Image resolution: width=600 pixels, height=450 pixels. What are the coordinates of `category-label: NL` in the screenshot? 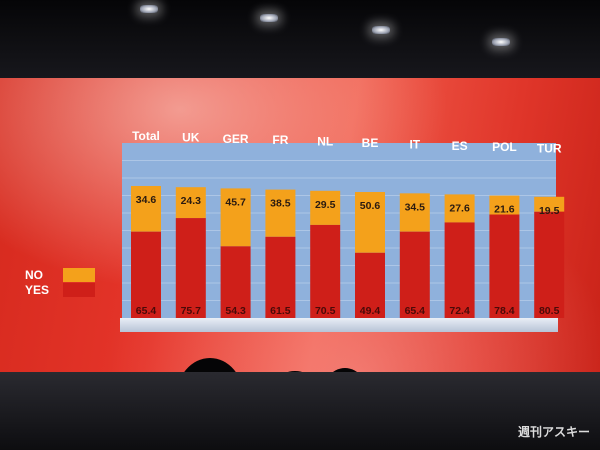 It's located at (325, 142).